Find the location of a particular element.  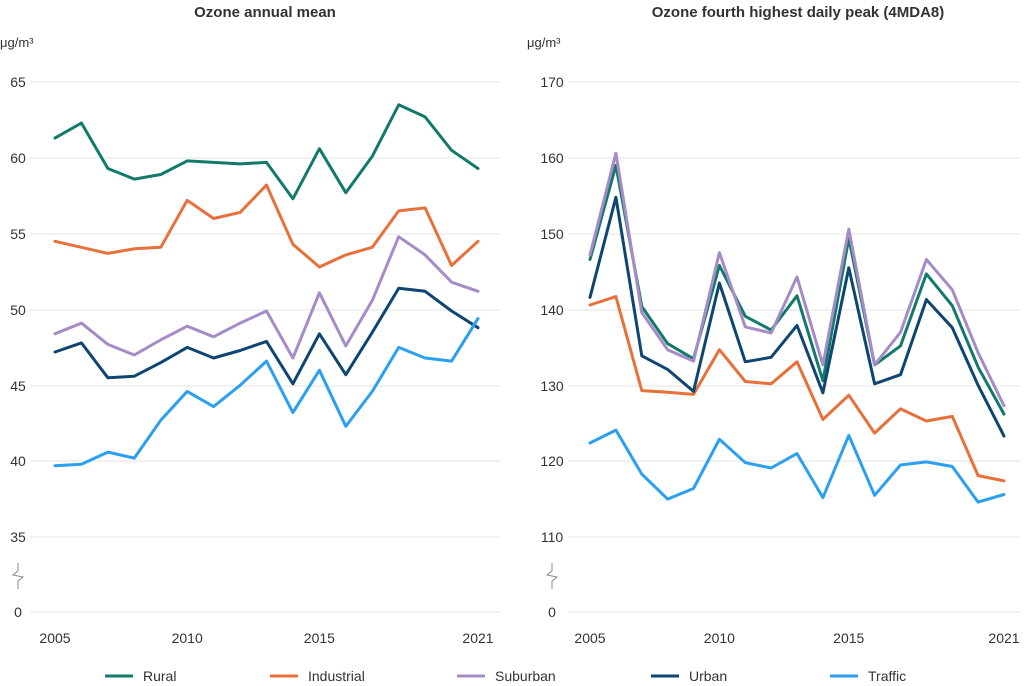

y-tick-label: 160 is located at coordinates (552, 158).